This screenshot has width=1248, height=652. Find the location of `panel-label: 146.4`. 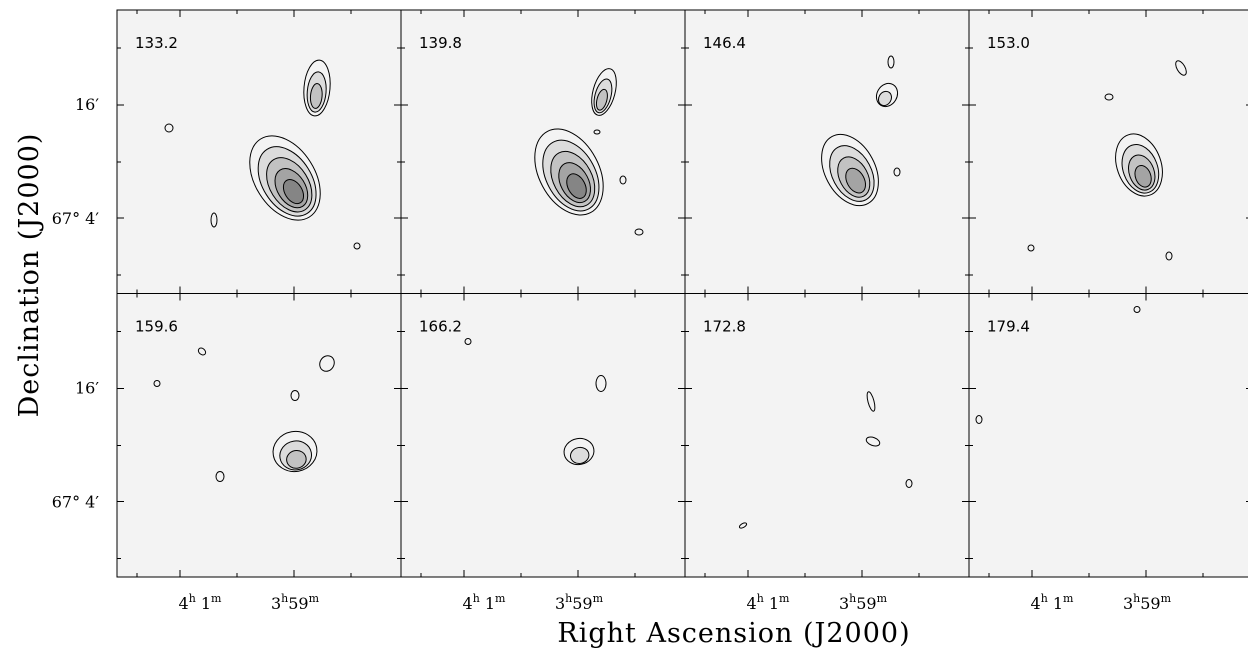

panel-label: 146.4 is located at coordinates (724, 43).